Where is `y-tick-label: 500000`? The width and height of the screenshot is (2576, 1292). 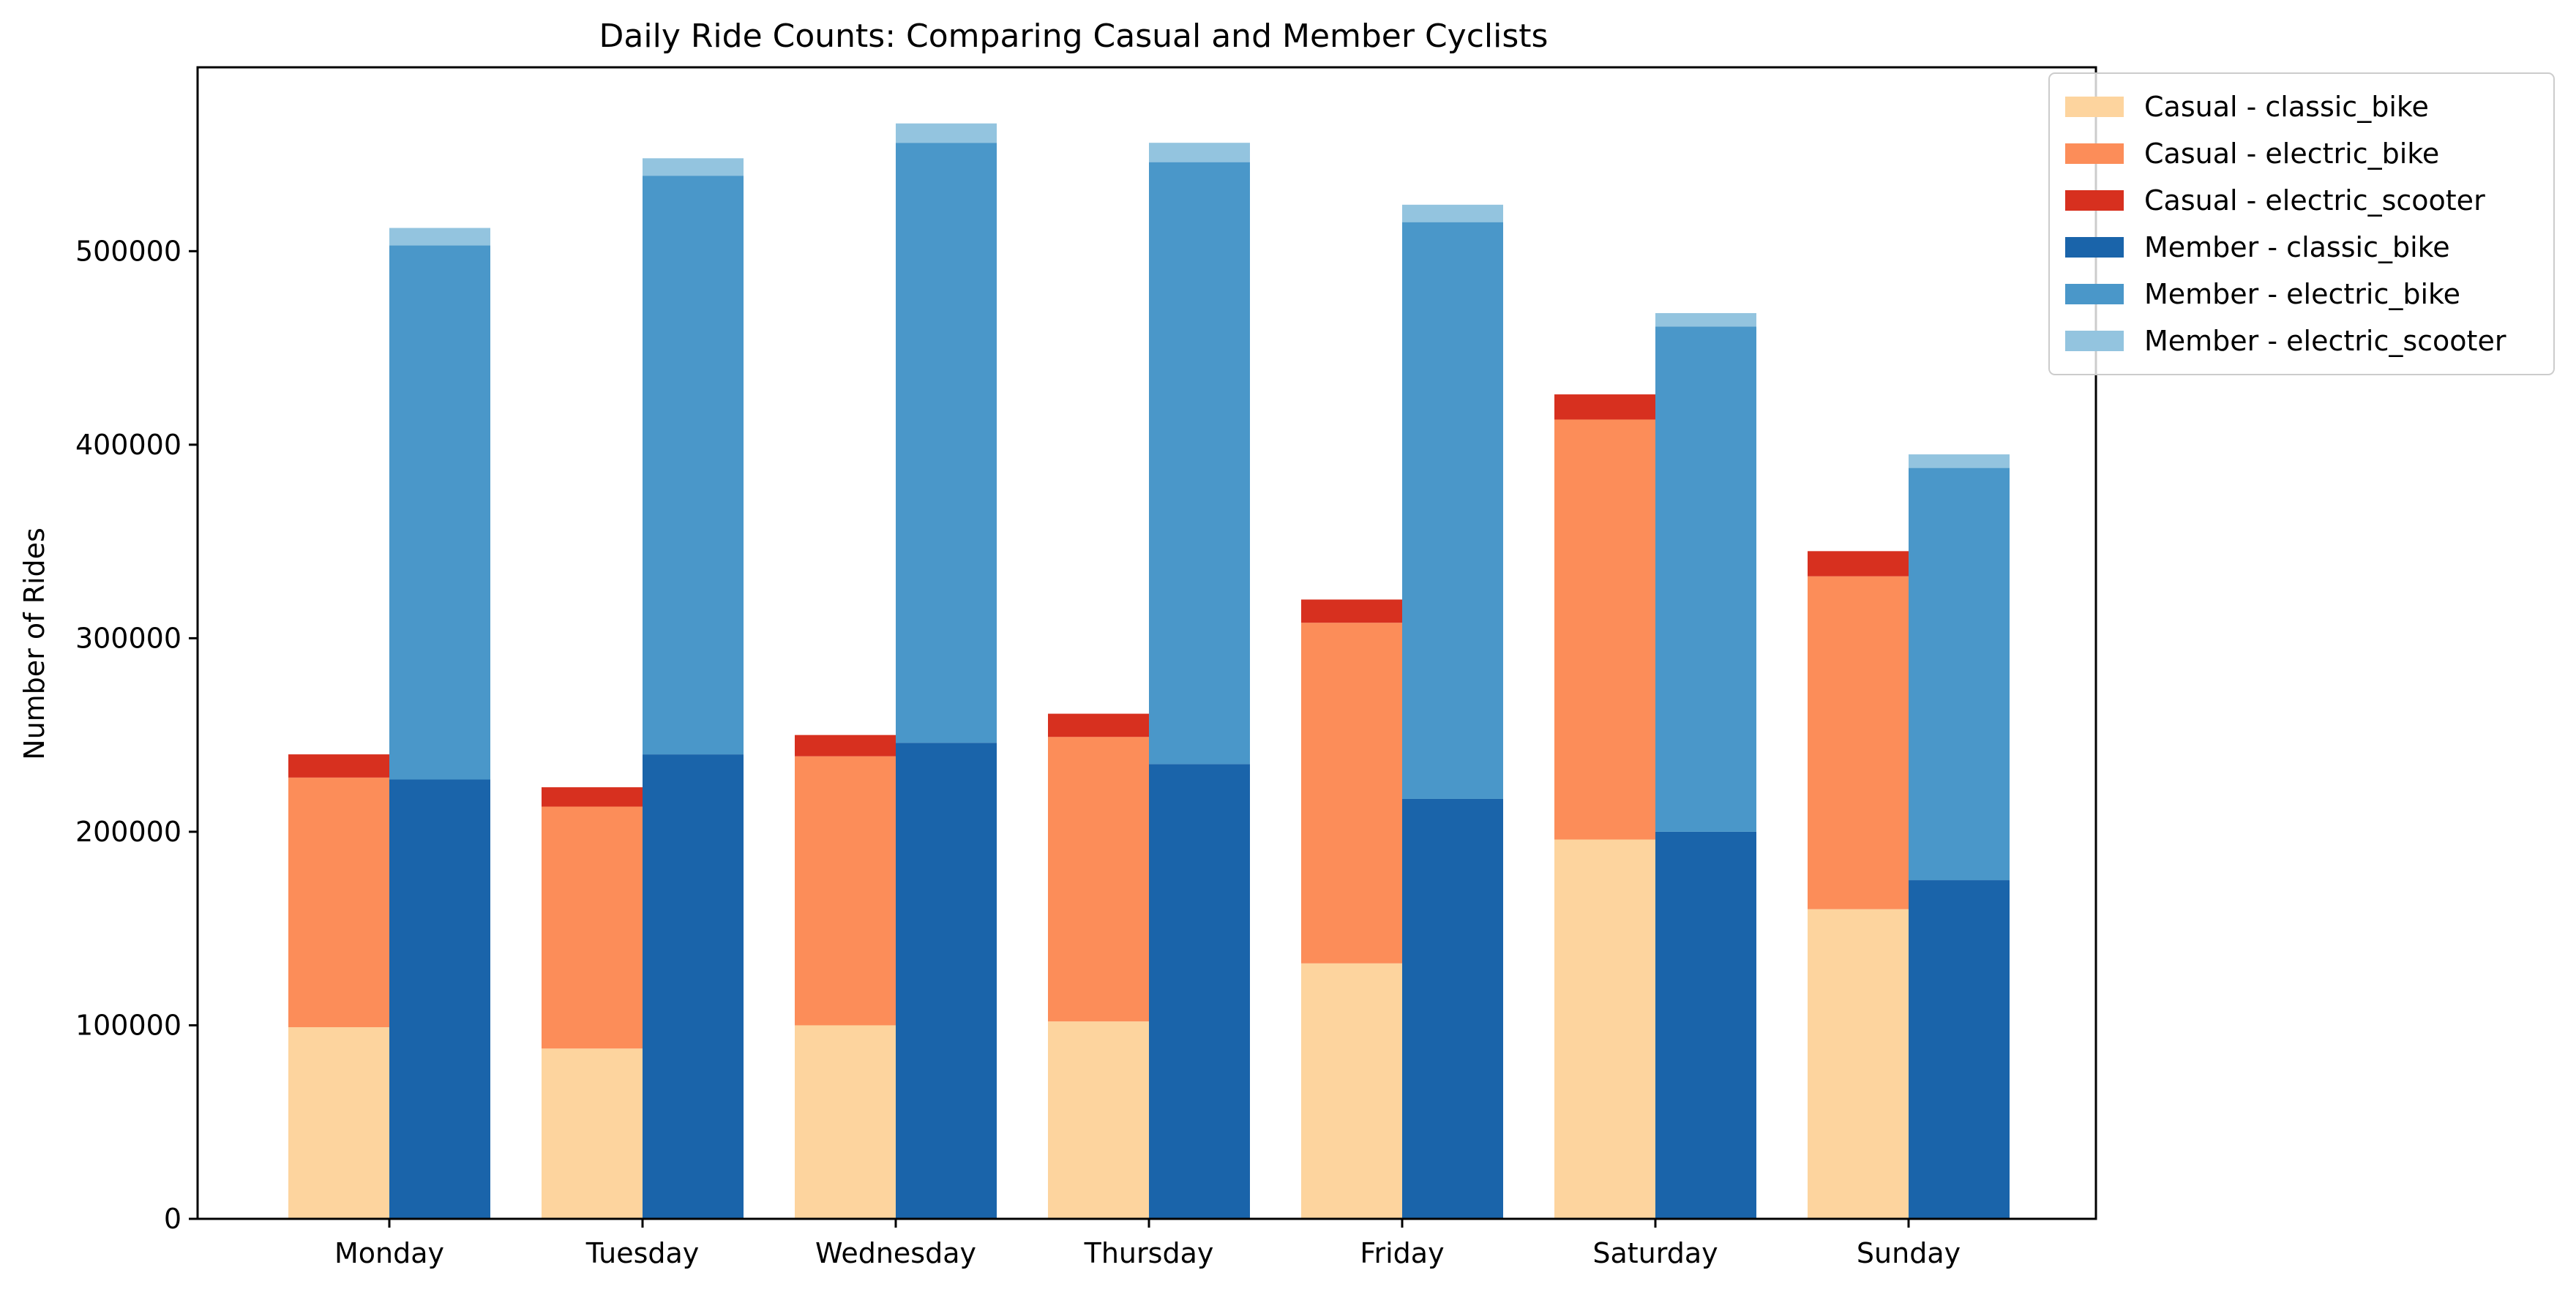 y-tick-label: 500000 is located at coordinates (128, 251).